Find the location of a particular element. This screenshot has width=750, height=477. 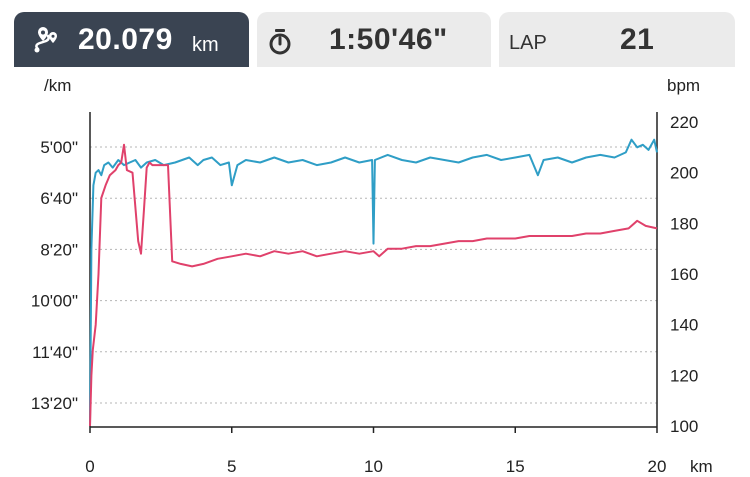

right-tick-label: 200 is located at coordinates (684, 173).